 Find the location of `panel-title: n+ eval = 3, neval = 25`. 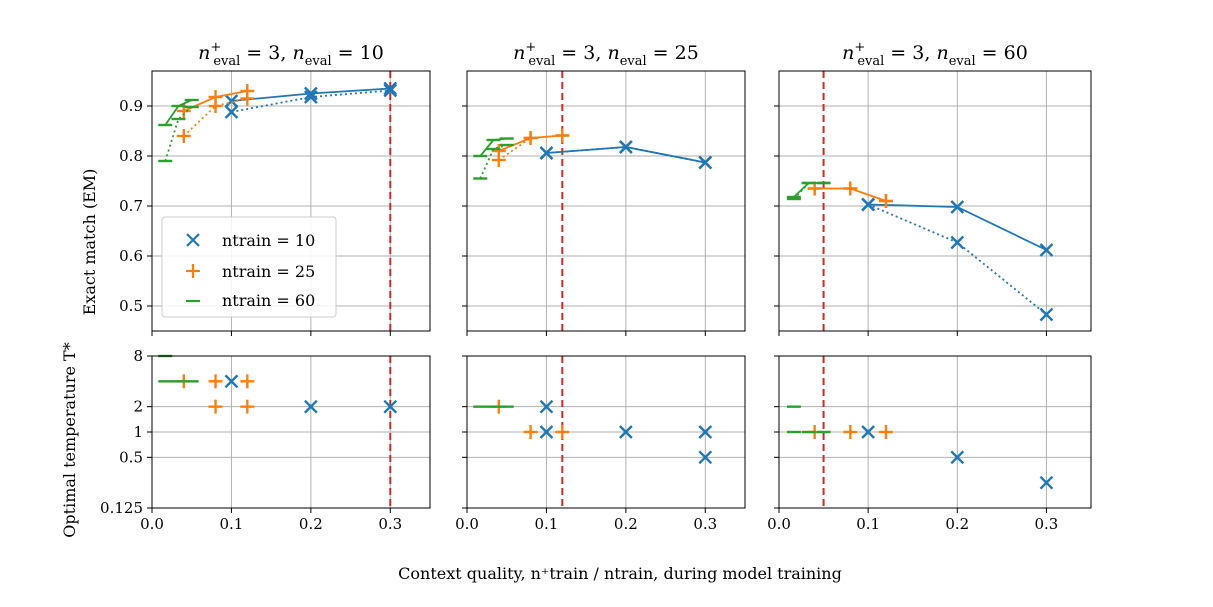

panel-title: n+ eval = 3, neval = 25 is located at coordinates (606, 54).